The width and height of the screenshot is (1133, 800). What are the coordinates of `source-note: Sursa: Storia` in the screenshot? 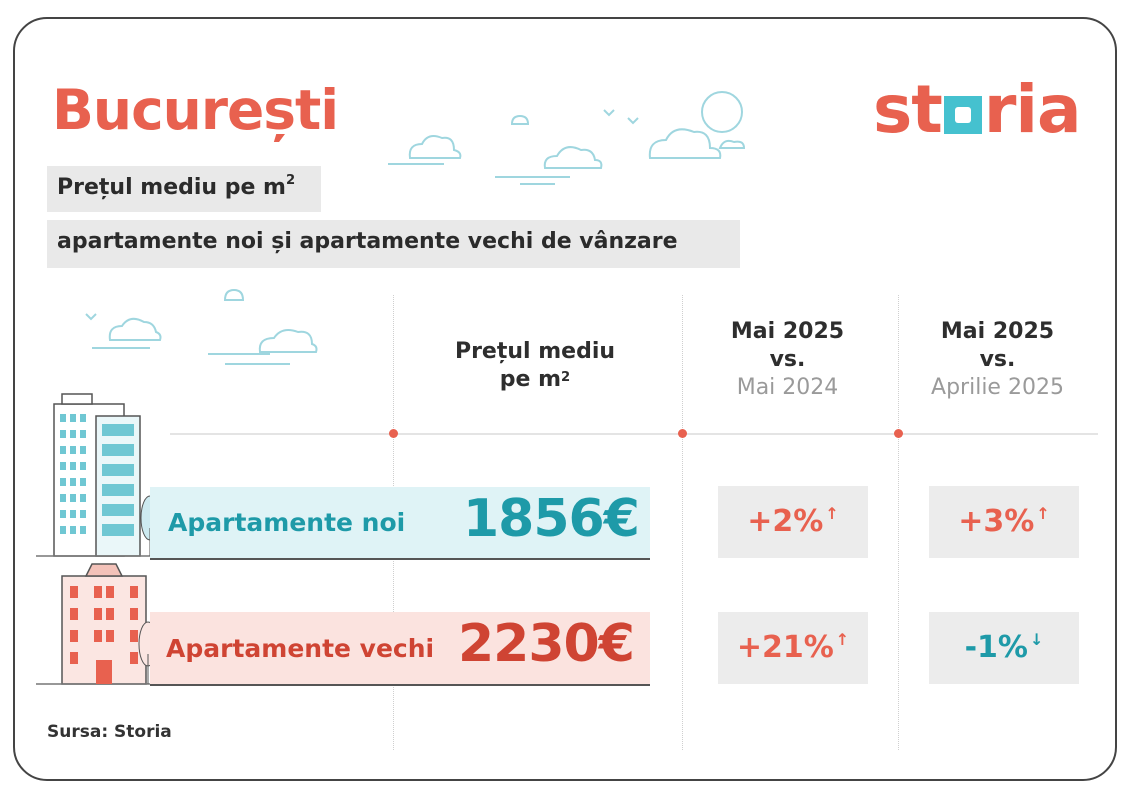 It's located at (109, 732).